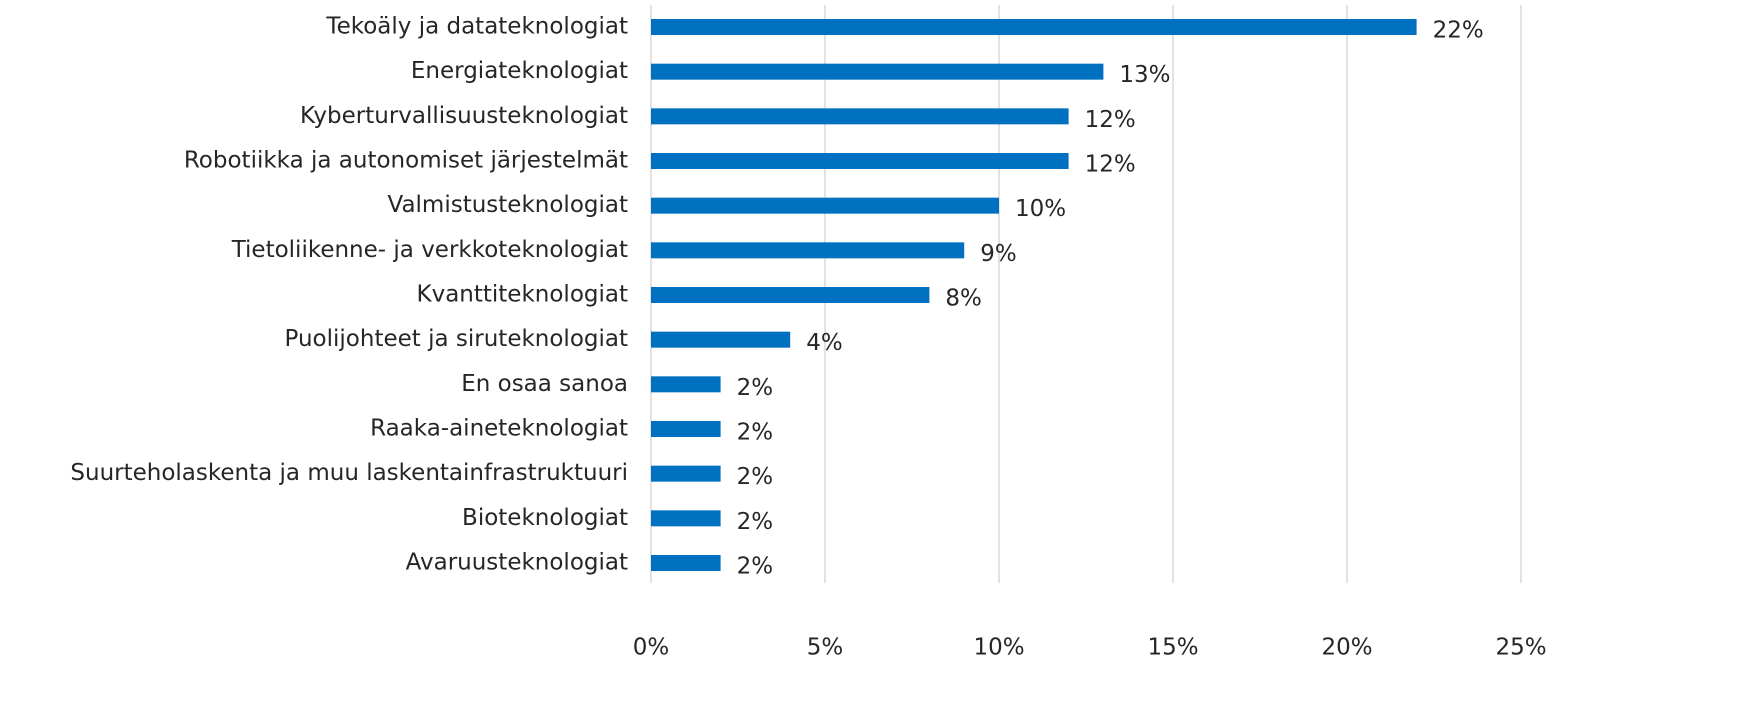 Image resolution: width=1745 pixels, height=702 pixels. Describe the element at coordinates (1172, 648) in the screenshot. I see `x-tick-label: 15%` at that location.